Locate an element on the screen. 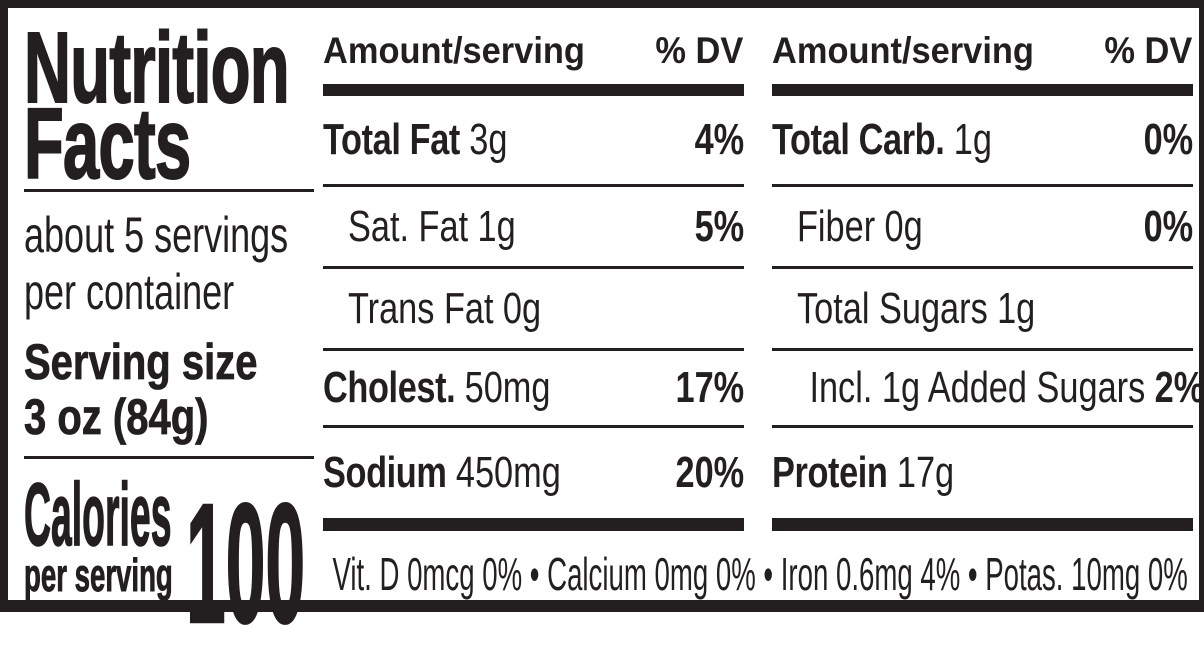 This screenshot has height=659, width=1204. nutrient-dv: 20% is located at coordinates (710, 472).